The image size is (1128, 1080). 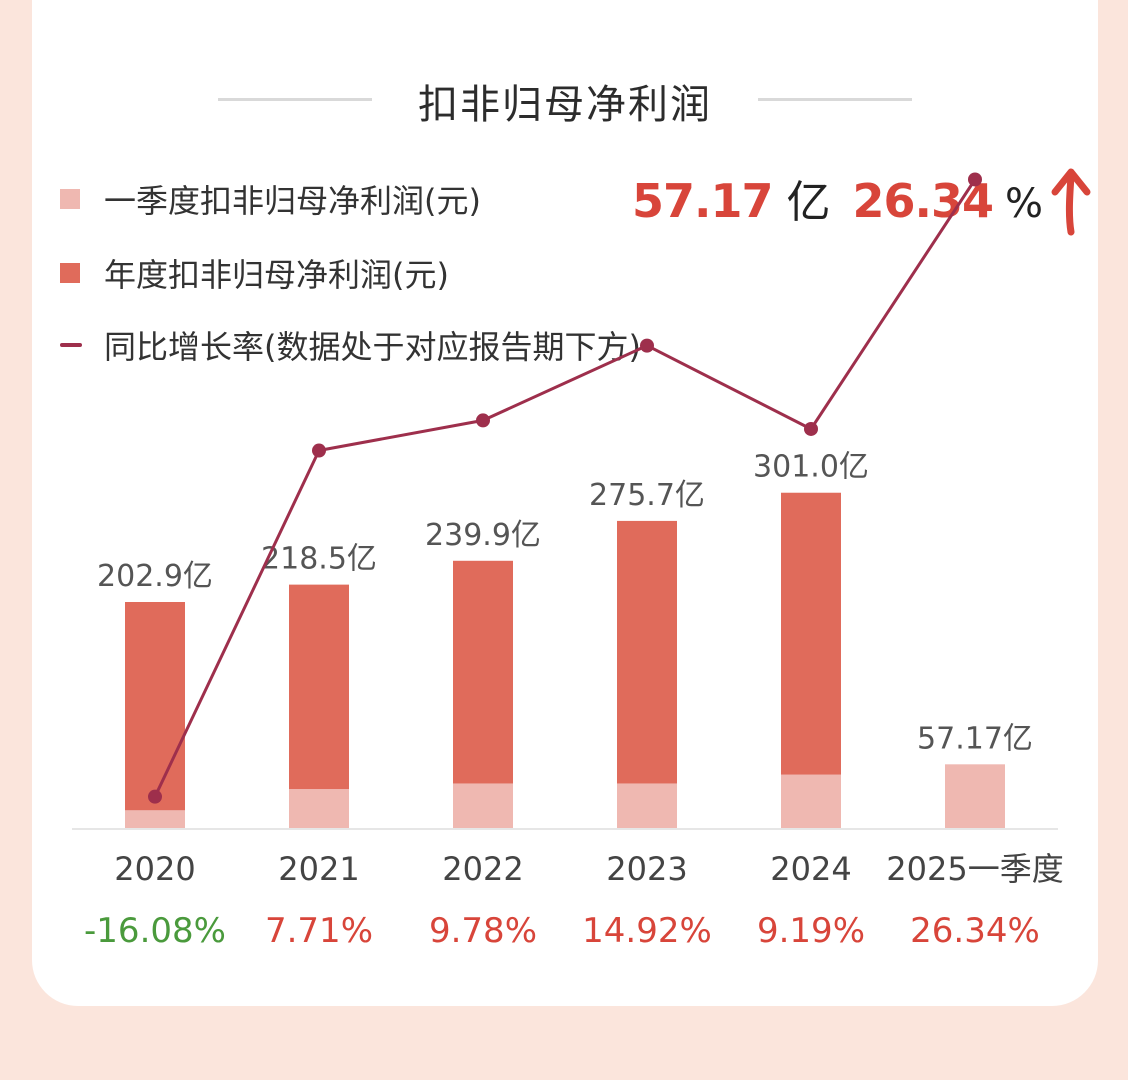 What do you see at coordinates (811, 931) in the screenshot?
I see `growth-rate-label: 9.19%` at bounding box center [811, 931].